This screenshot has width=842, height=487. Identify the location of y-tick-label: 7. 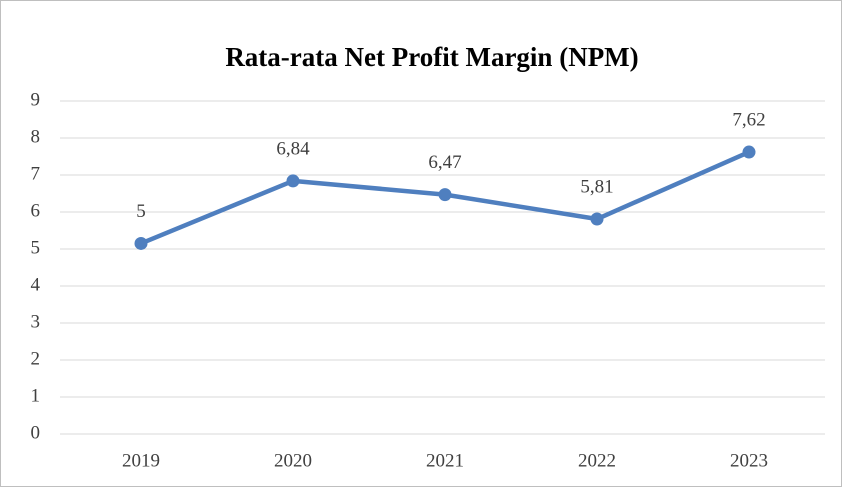
(36, 173).